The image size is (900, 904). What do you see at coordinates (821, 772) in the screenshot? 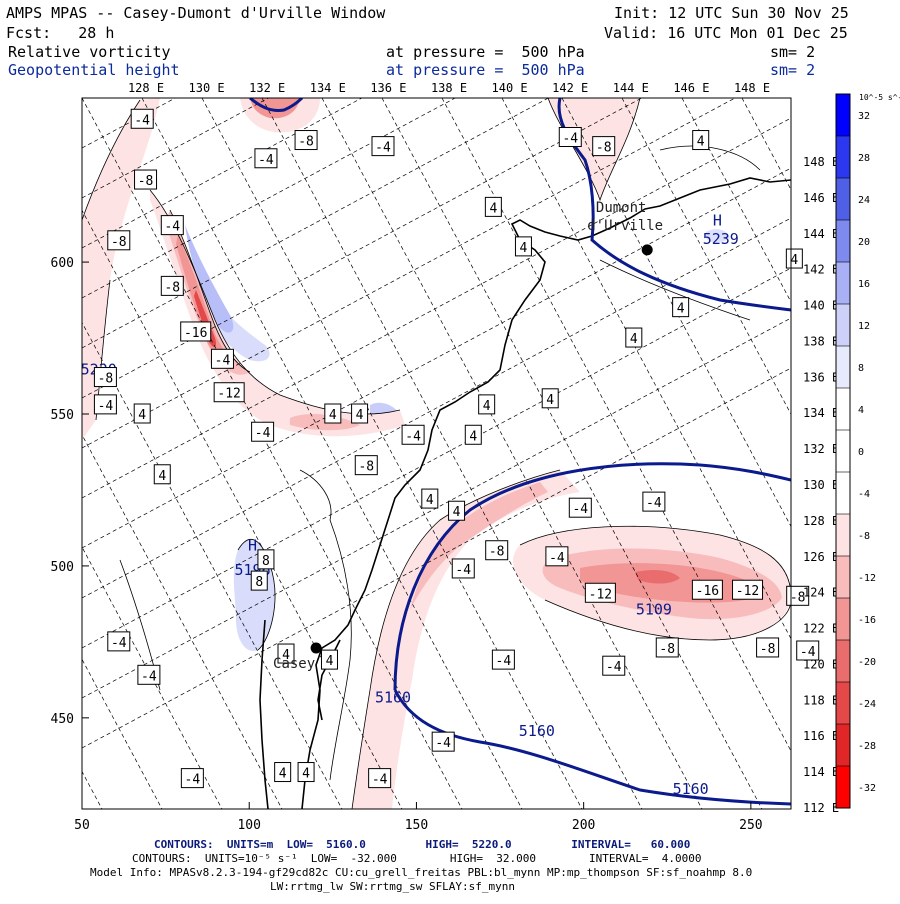
I see `right-longitude-label: 114 E` at bounding box center [821, 772].